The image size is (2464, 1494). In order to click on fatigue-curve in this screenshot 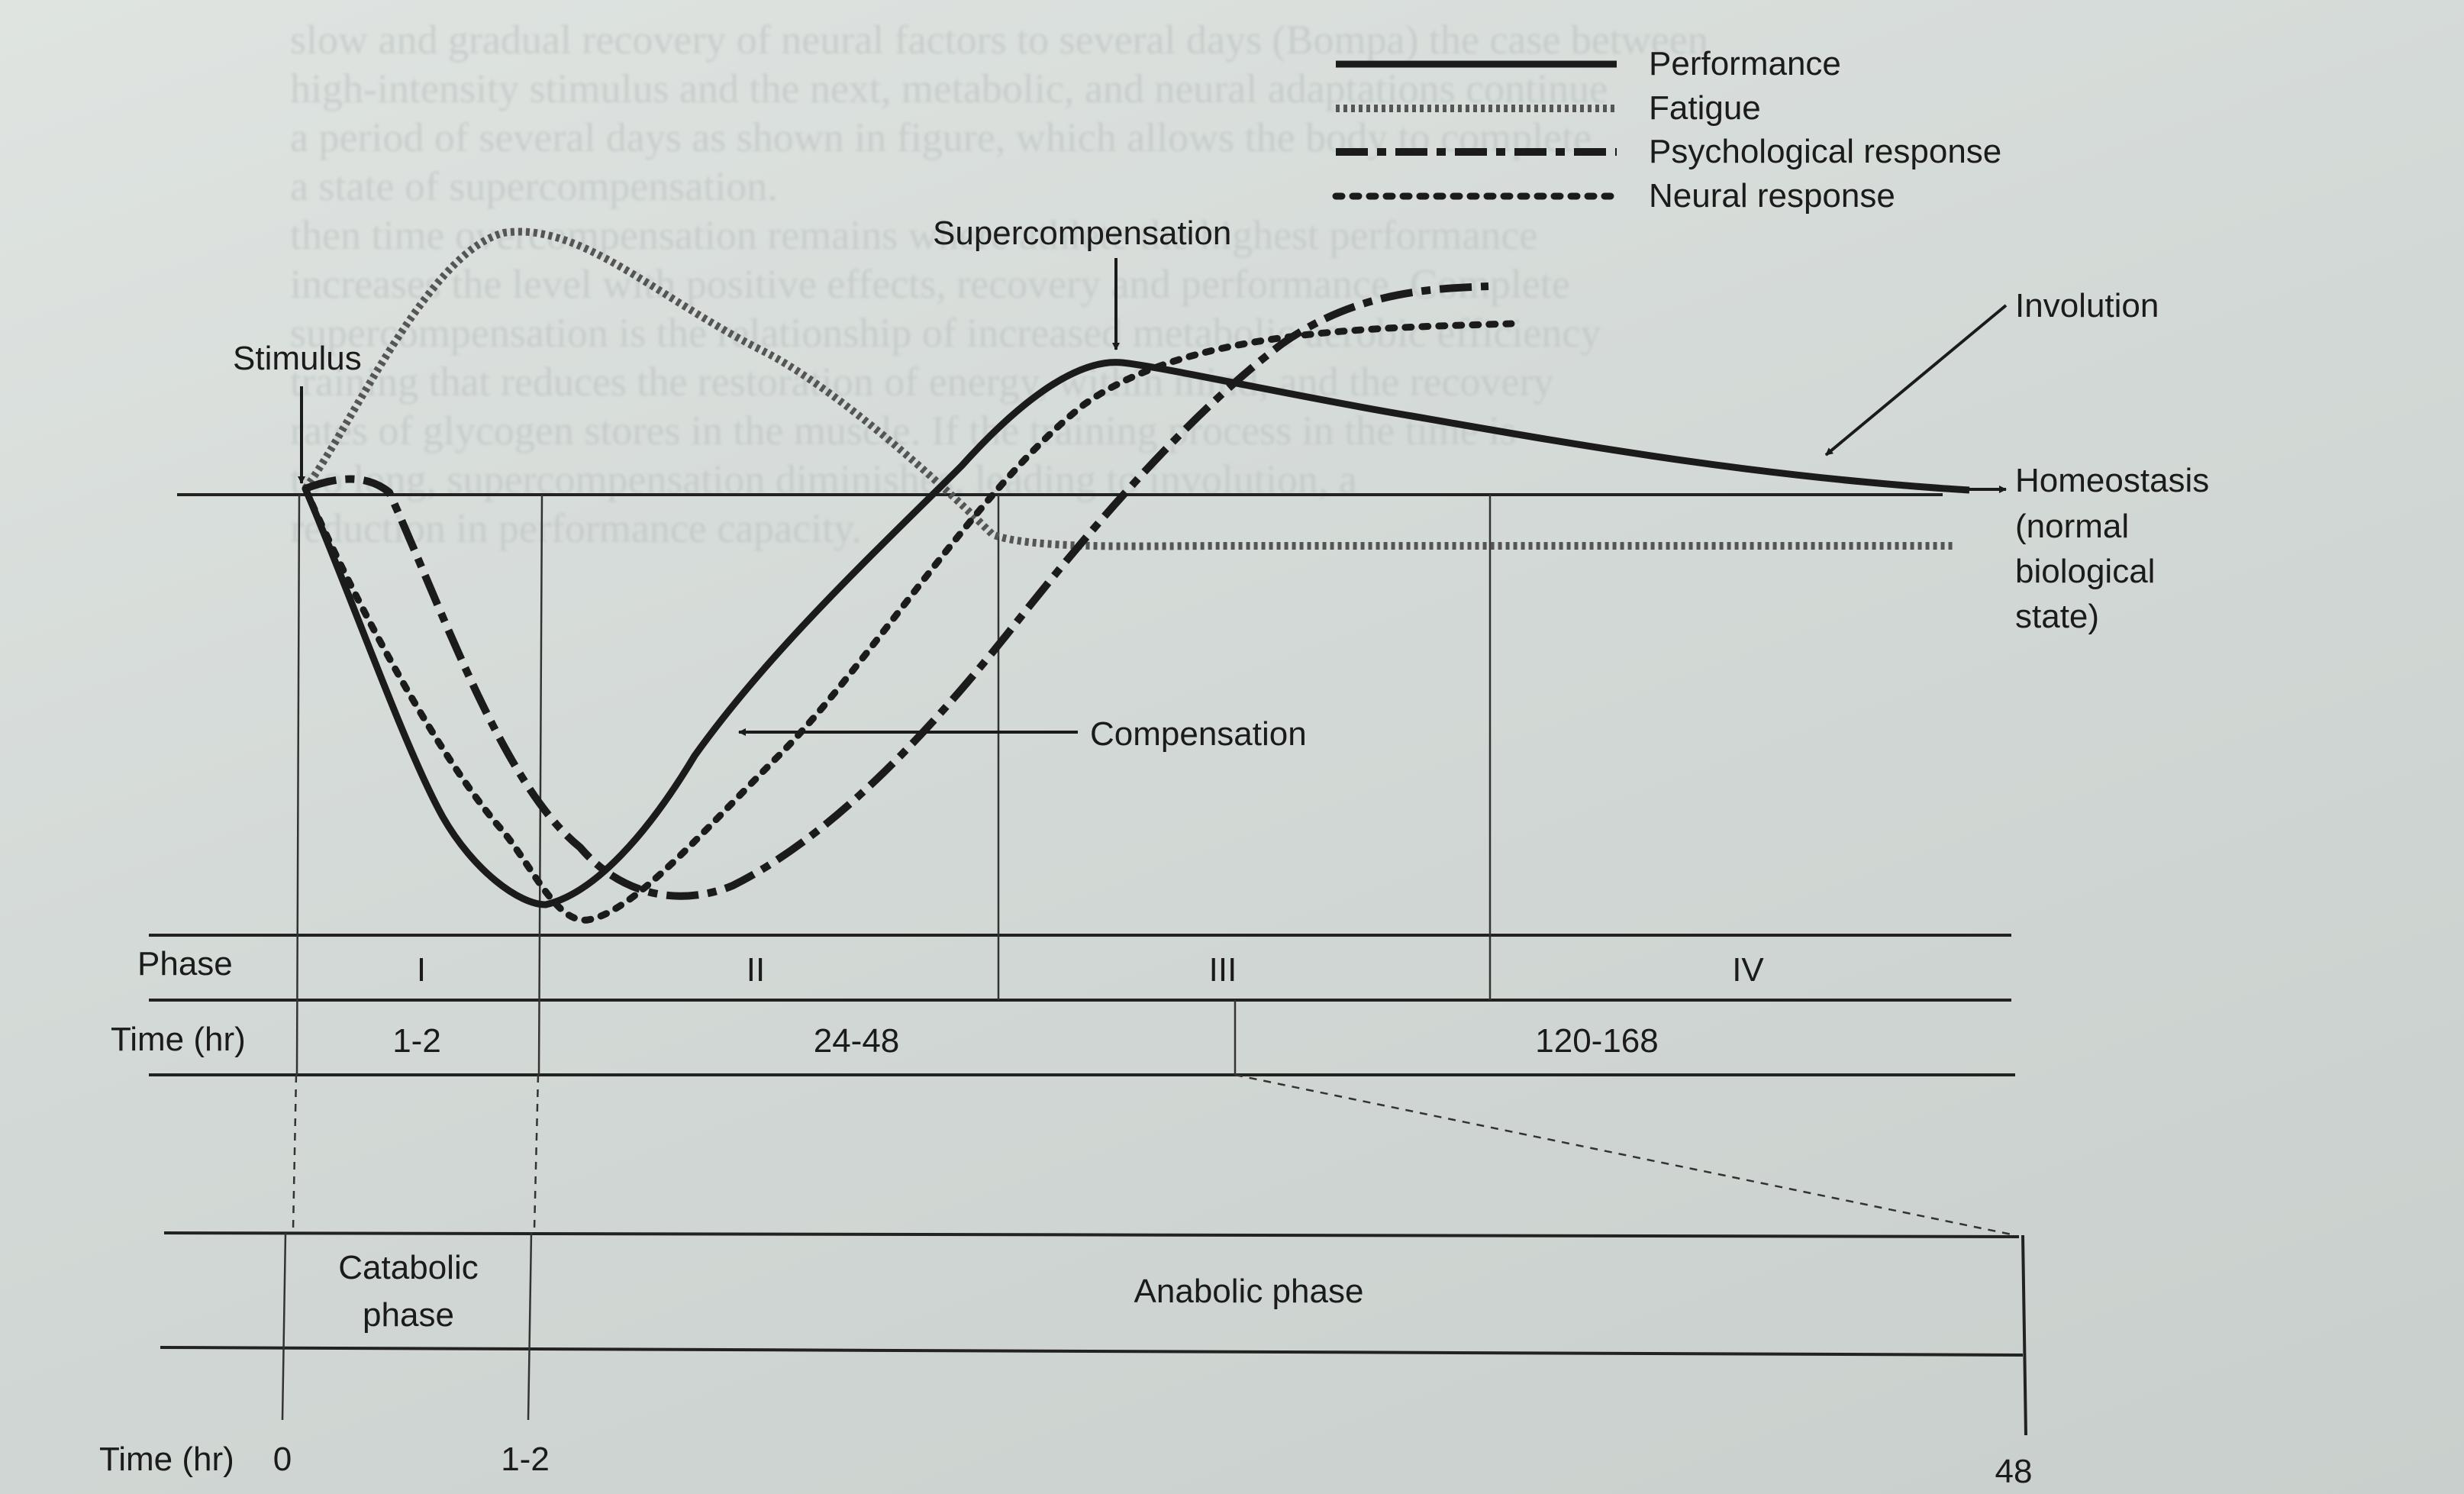, I will do `click(1128, 389)`.